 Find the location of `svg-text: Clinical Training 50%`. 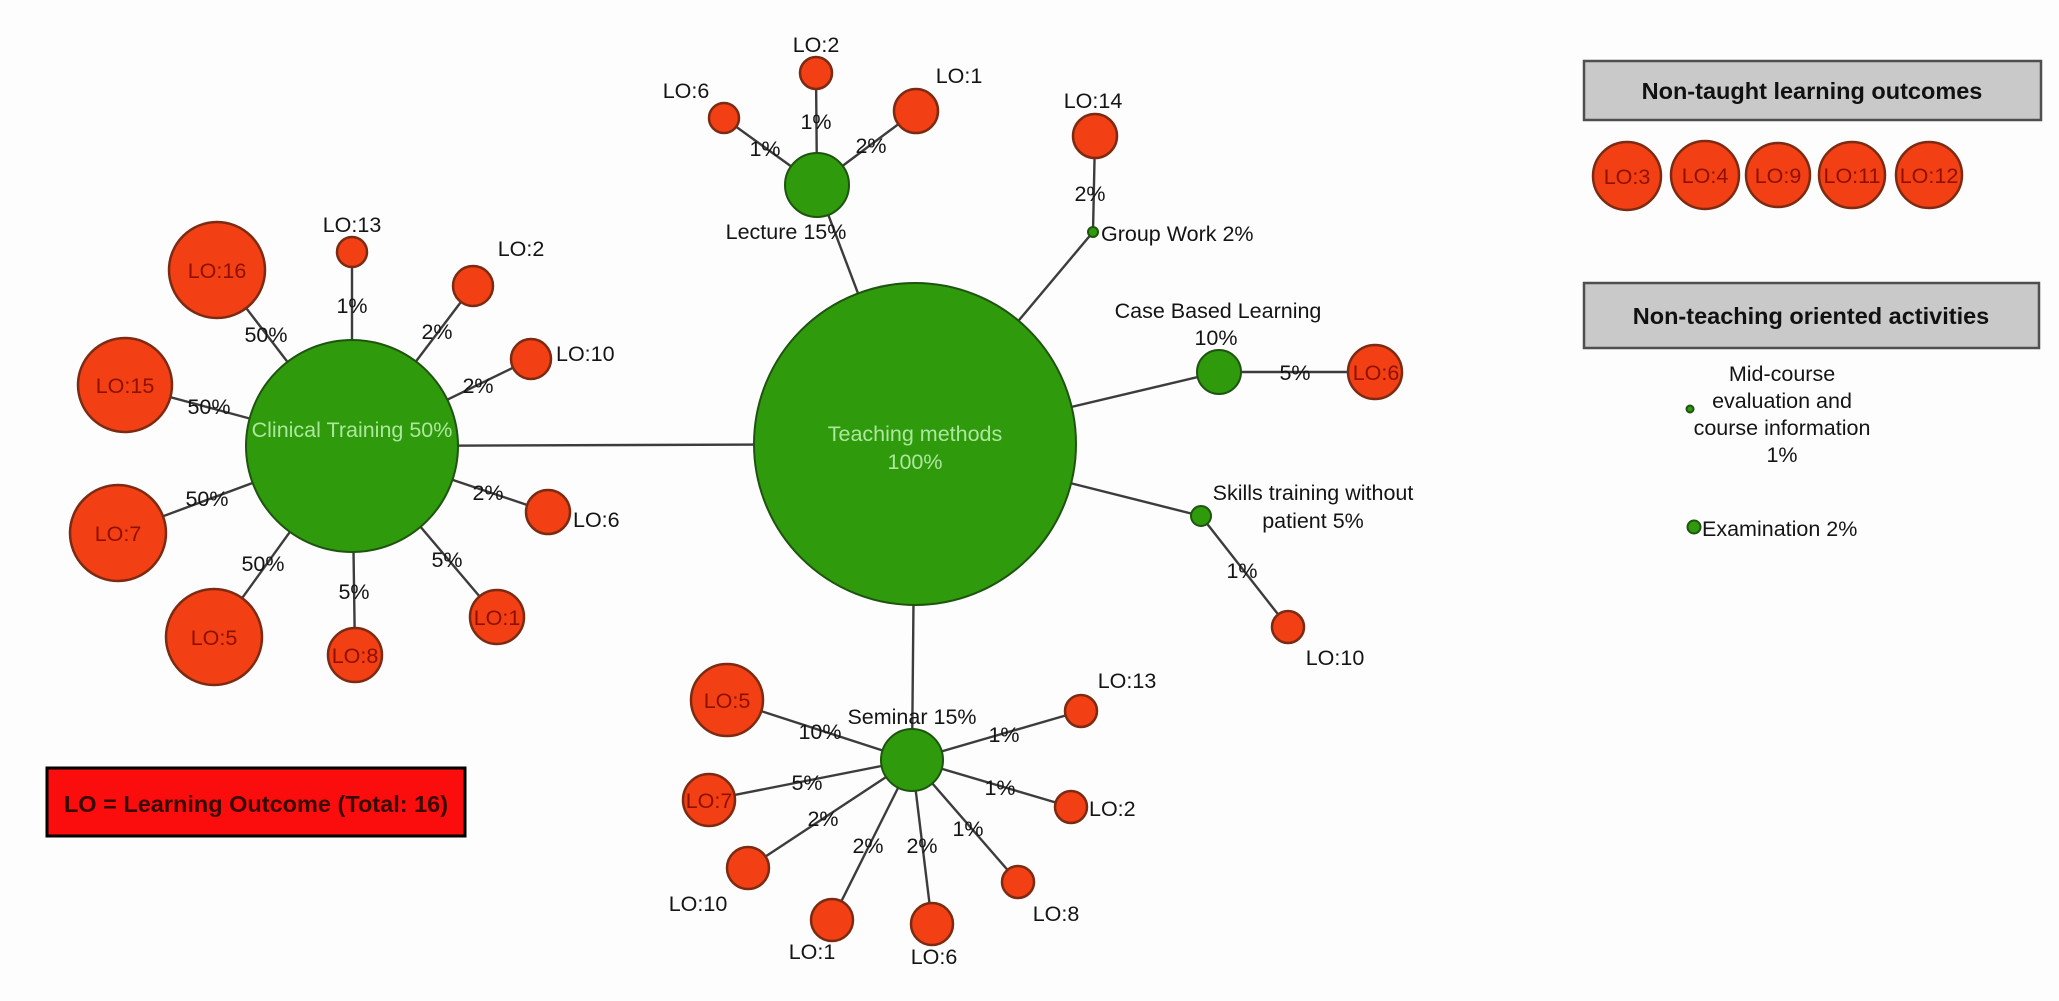

svg-text: Clinical Training 50% is located at coordinates (352, 430).